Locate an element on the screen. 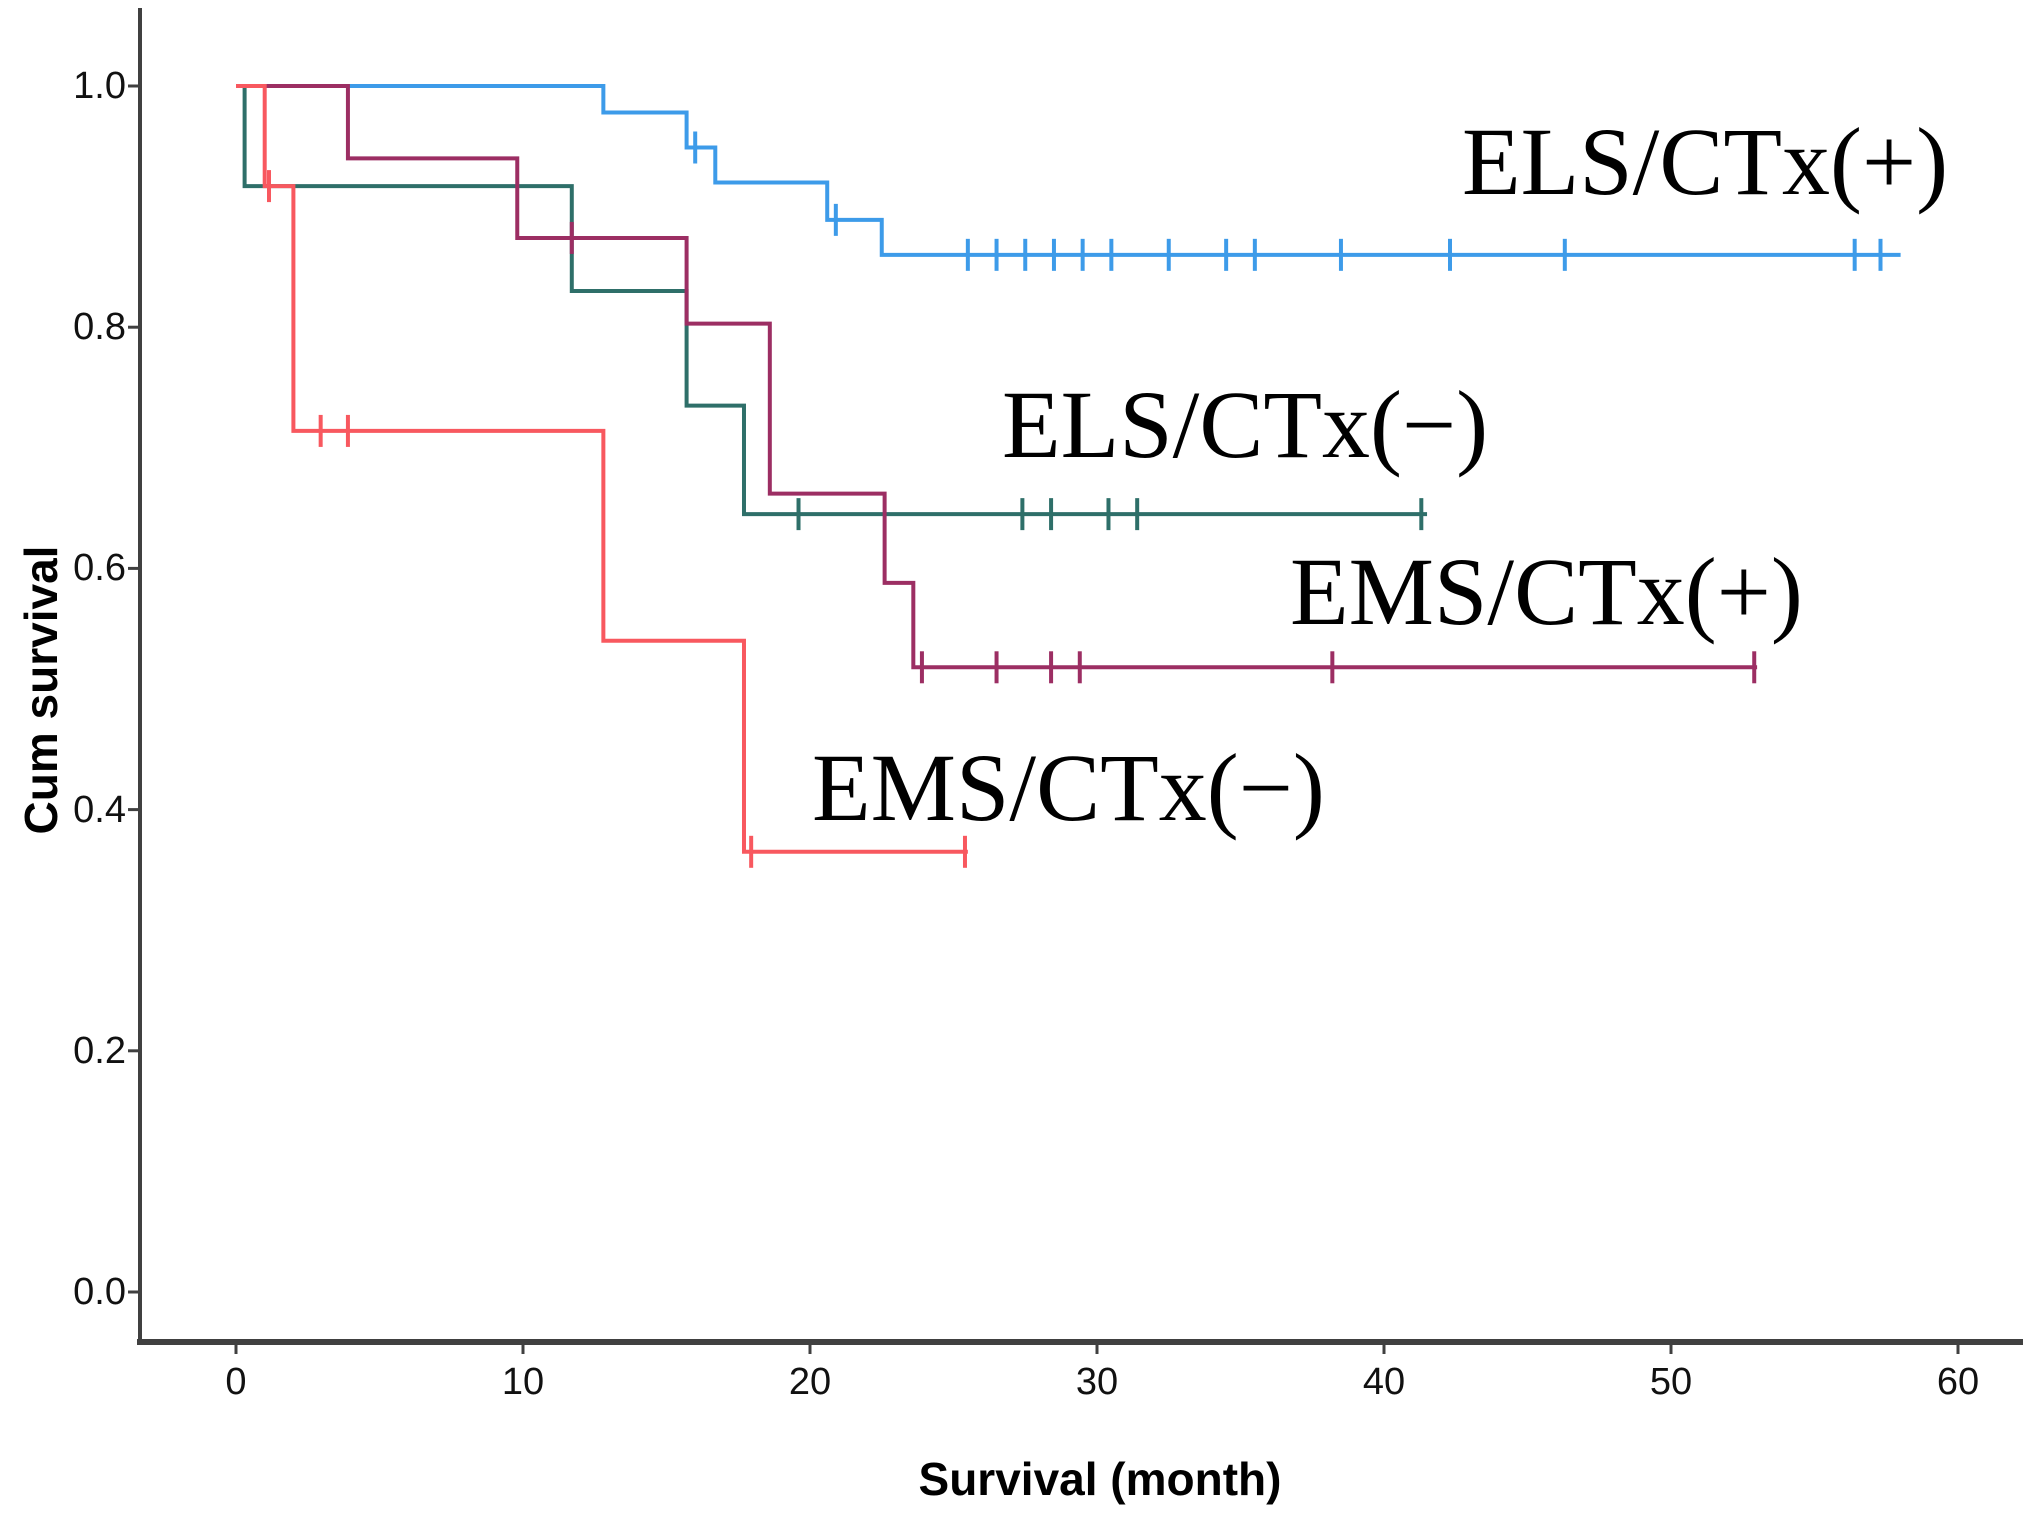 This screenshot has width=2040, height=1536. y-tick-label: 0.2 is located at coordinates (99, 1050).